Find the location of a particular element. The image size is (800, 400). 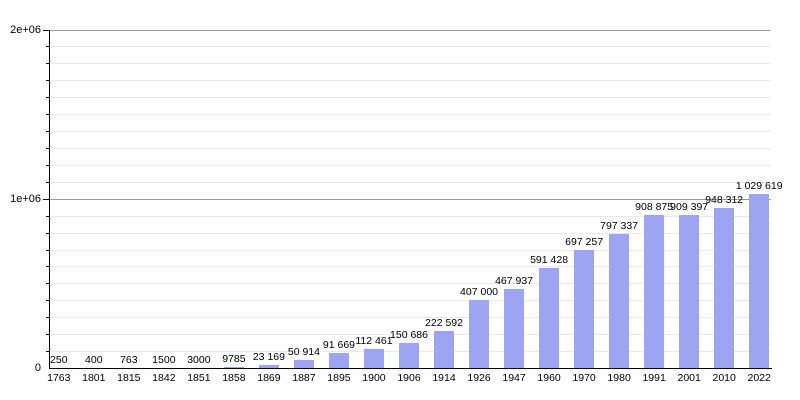

y-axis-label: 0 is located at coordinates (37, 368).